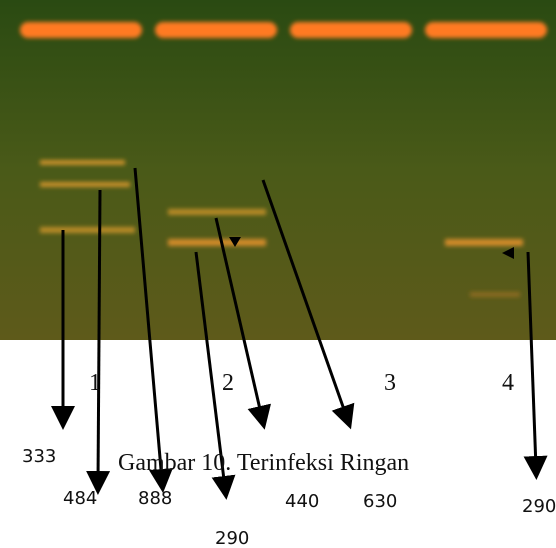 This screenshot has width=556, height=548. Describe the element at coordinates (95, 383) in the screenshot. I see `lane-label: 1` at that location.